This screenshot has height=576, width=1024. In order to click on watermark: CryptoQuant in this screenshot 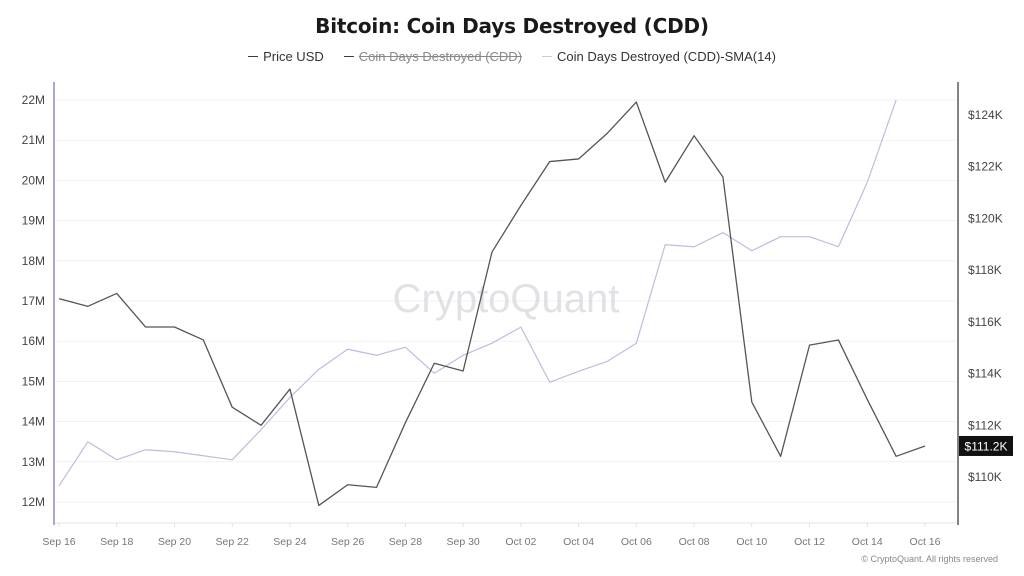, I will do `click(506, 299)`.